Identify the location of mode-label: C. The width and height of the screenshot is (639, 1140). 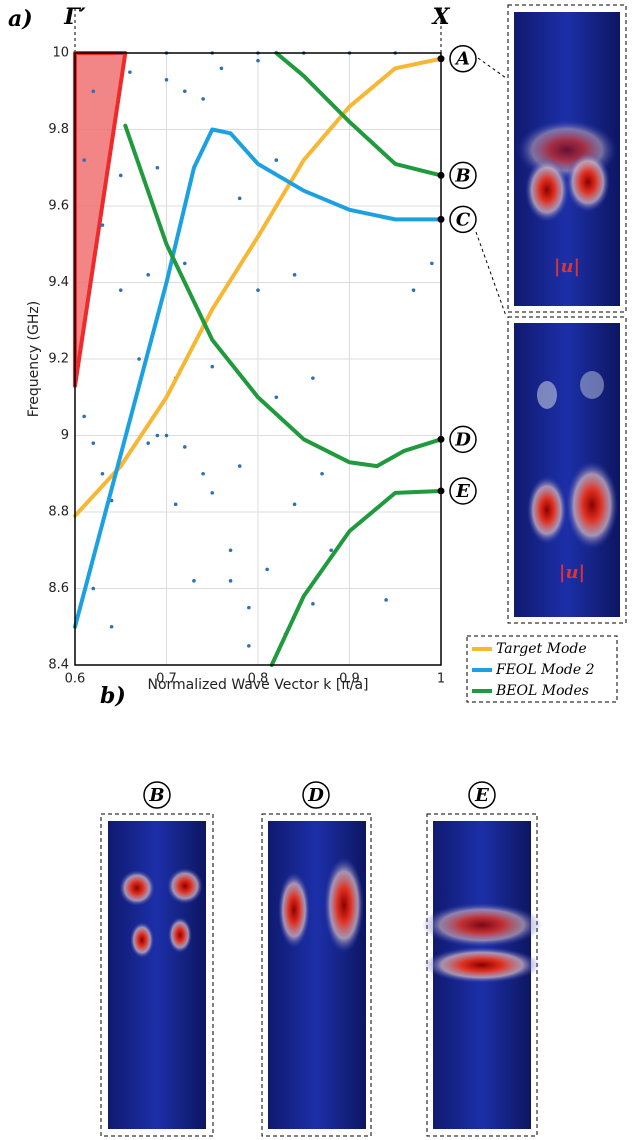
(463, 219).